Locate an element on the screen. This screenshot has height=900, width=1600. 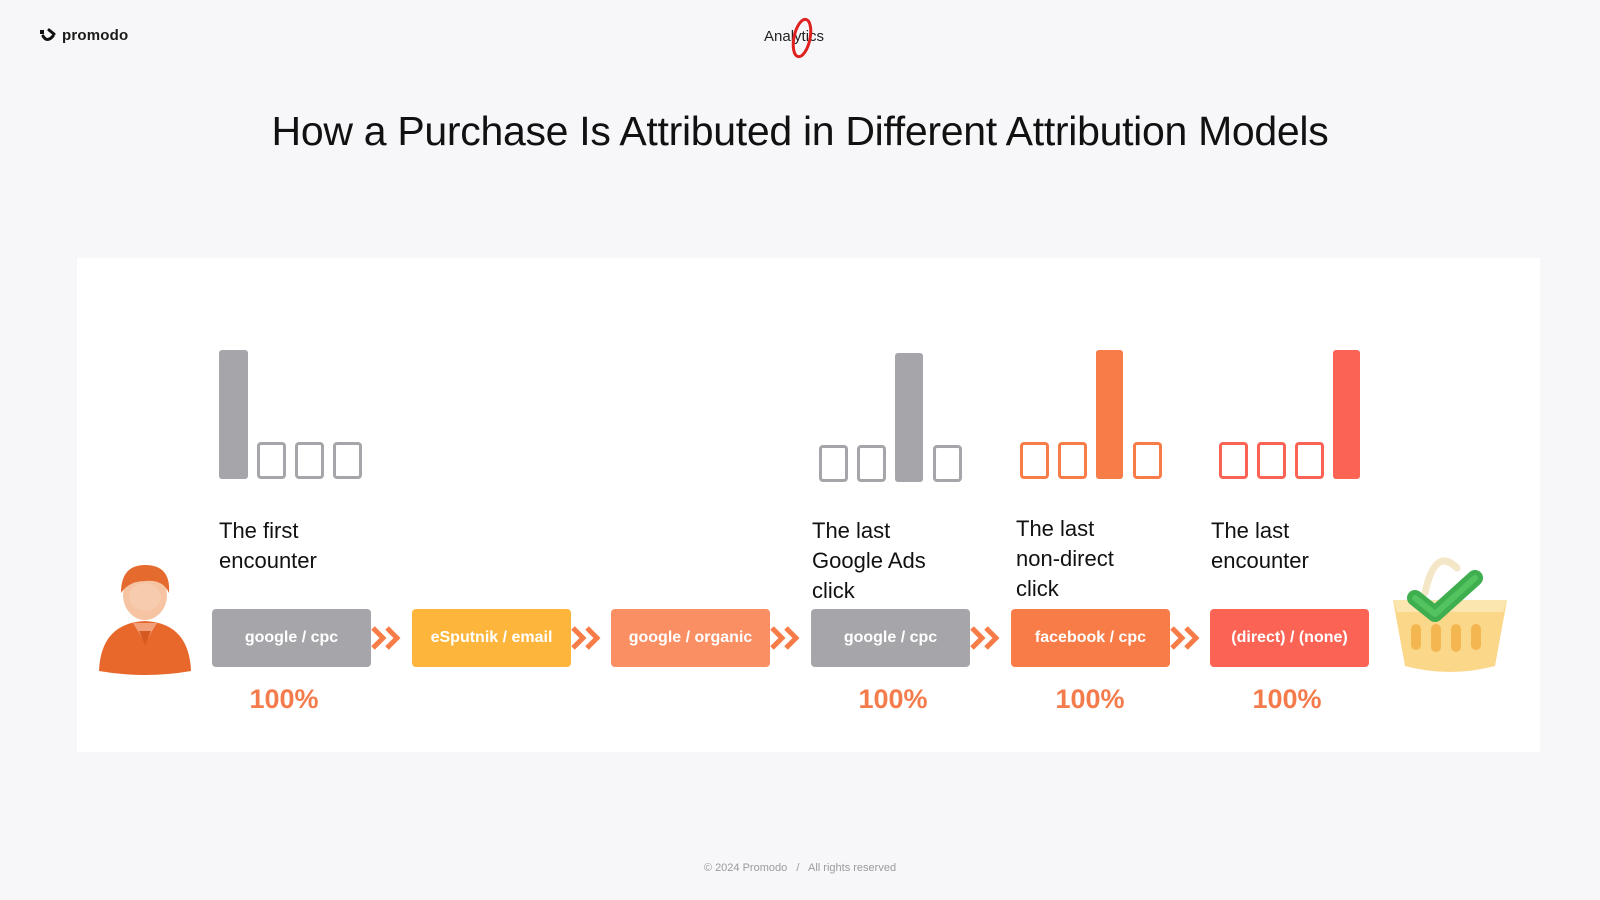
promodo-logo-icon is located at coordinates (48, 34).